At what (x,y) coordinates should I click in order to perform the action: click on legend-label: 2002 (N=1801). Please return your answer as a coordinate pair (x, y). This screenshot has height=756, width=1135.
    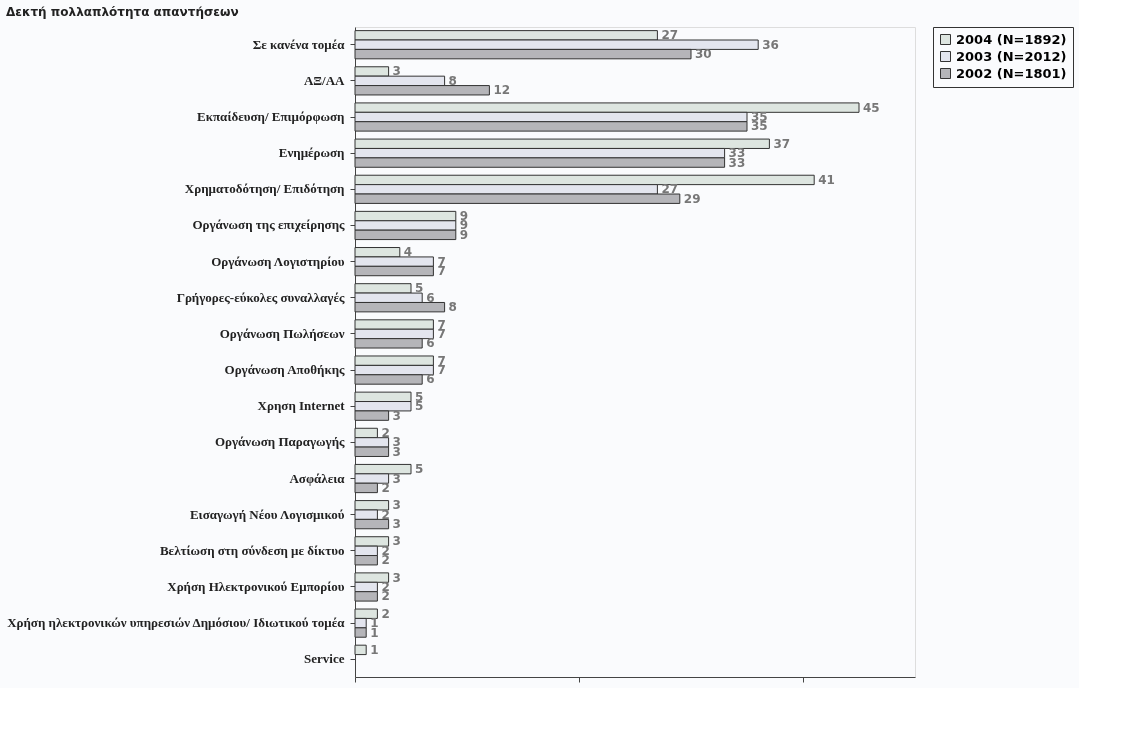
    Looking at the image, I should click on (1011, 73).